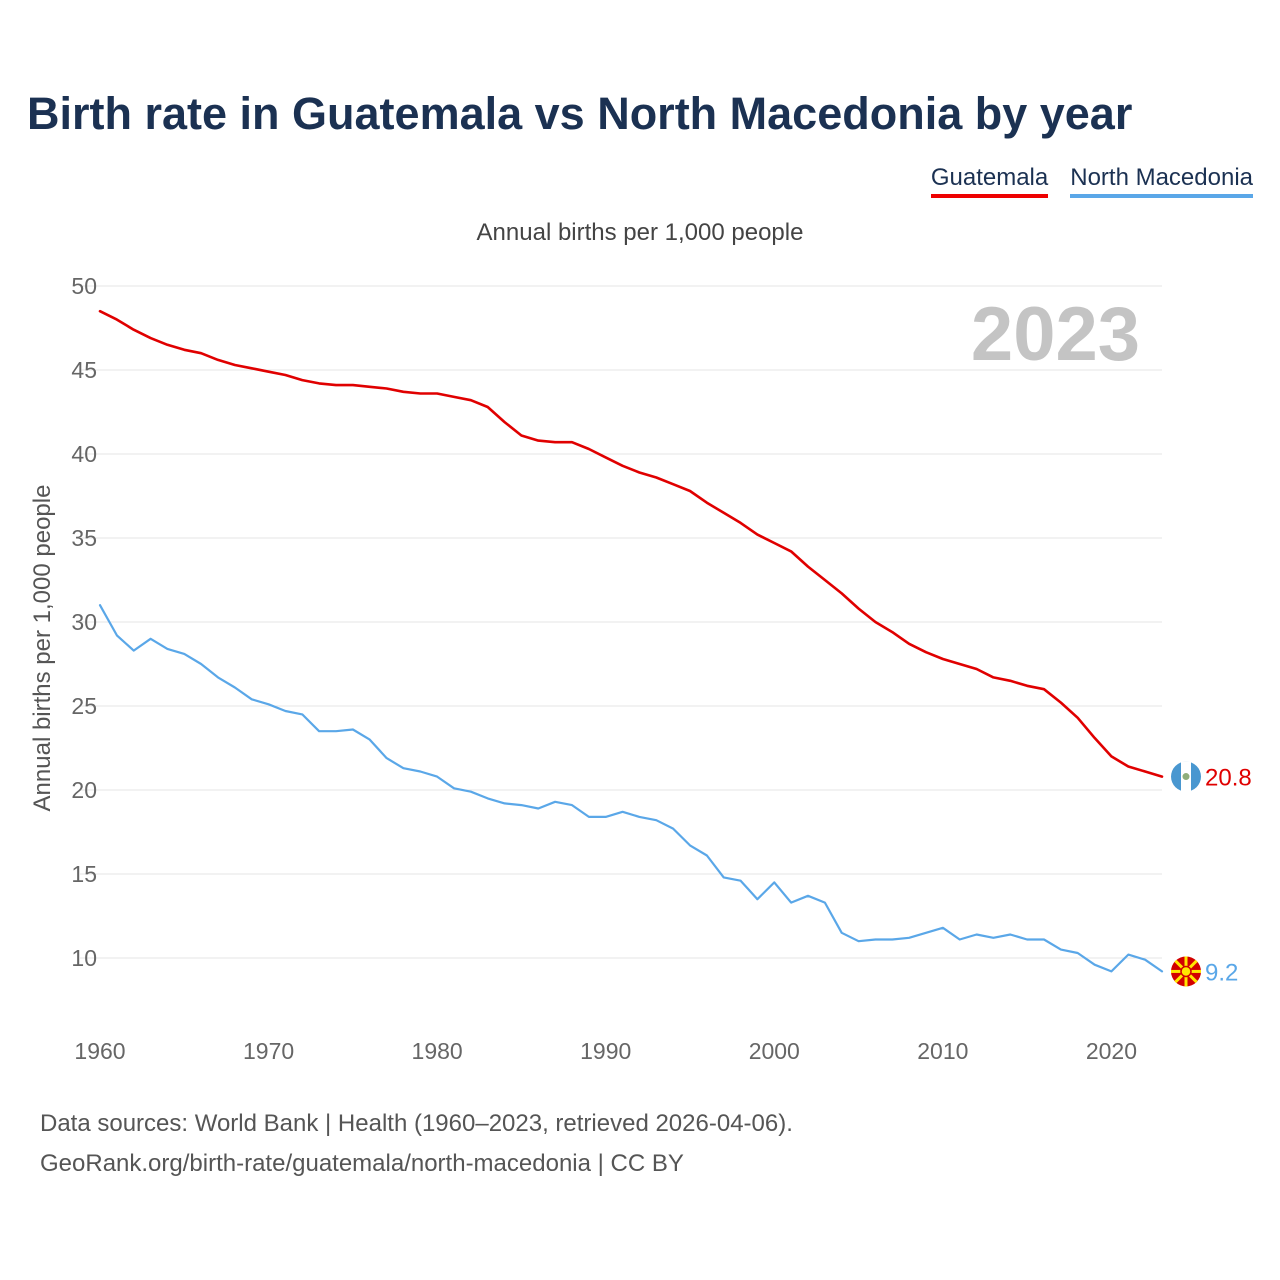 This screenshot has height=1280, width=1280. What do you see at coordinates (1221, 972) in the screenshot?
I see `end-label-north-macedonia: 9.2` at bounding box center [1221, 972].